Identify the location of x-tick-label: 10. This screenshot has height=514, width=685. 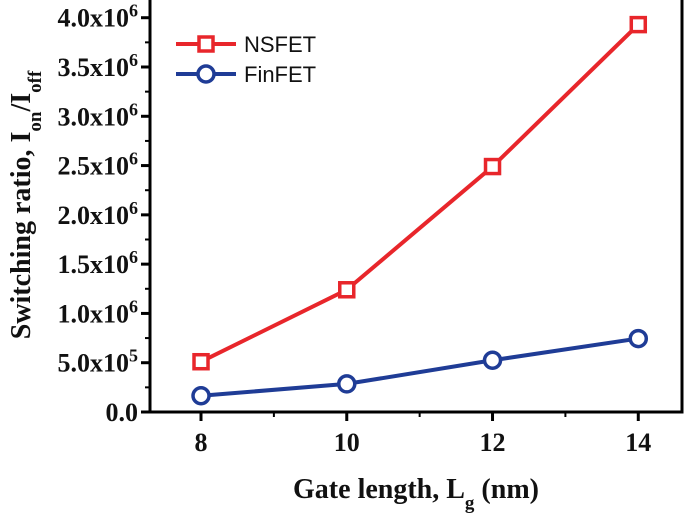
(347, 442).